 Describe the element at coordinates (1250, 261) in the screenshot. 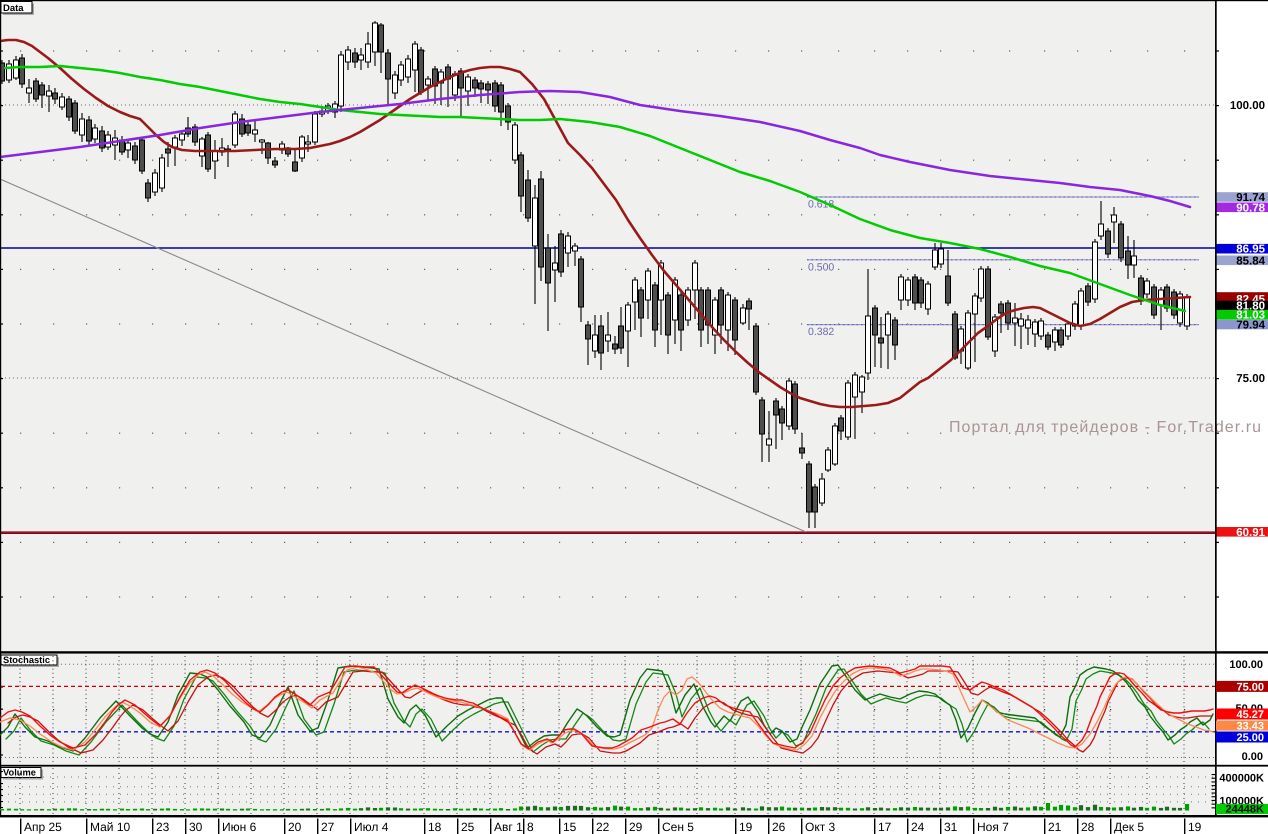

I see `svg-text: 85.84` at that location.